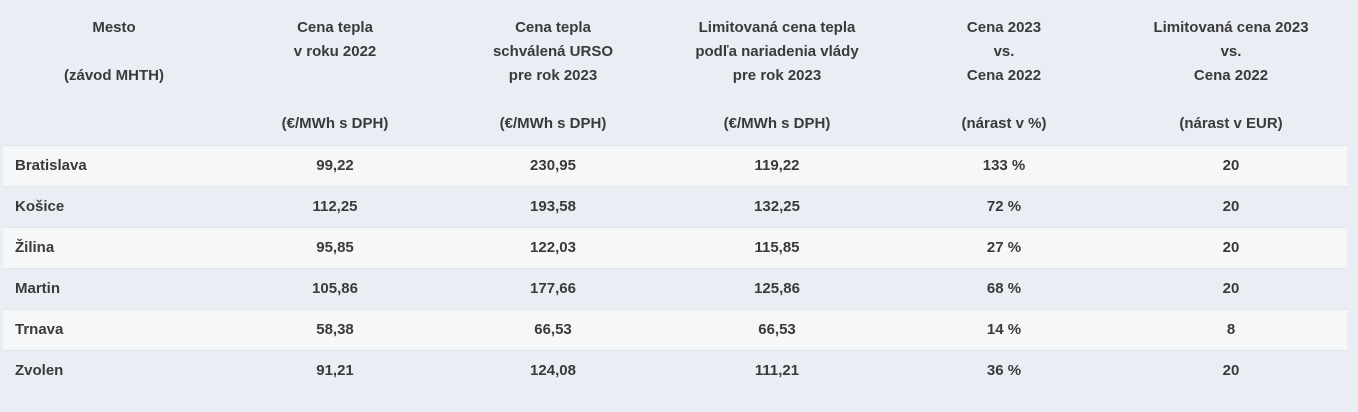  I want to click on header-unit: (nárast v EUR), so click(1231, 123).